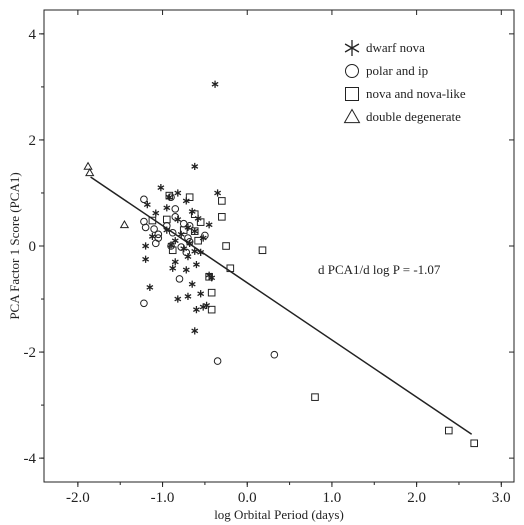 The width and height of the screenshot is (524, 525). What do you see at coordinates (332, 498) in the screenshot?
I see `x-tick-label: 1.0` at bounding box center [332, 498].